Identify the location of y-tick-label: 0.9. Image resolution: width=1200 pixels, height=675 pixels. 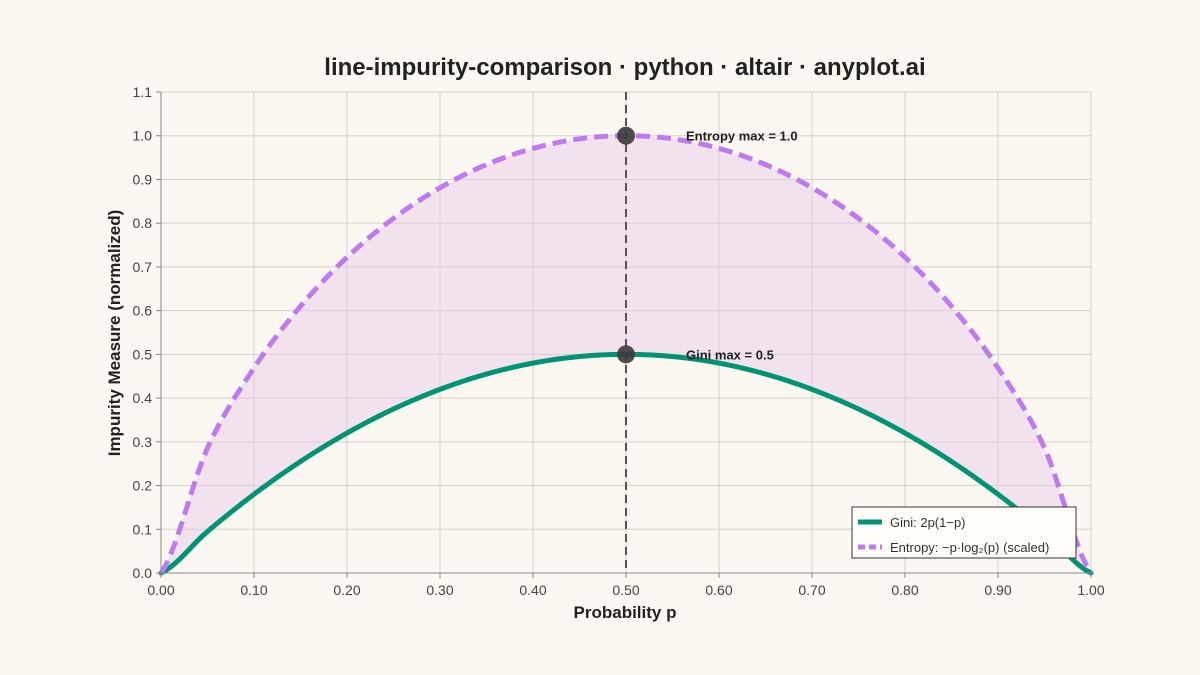
(143, 179).